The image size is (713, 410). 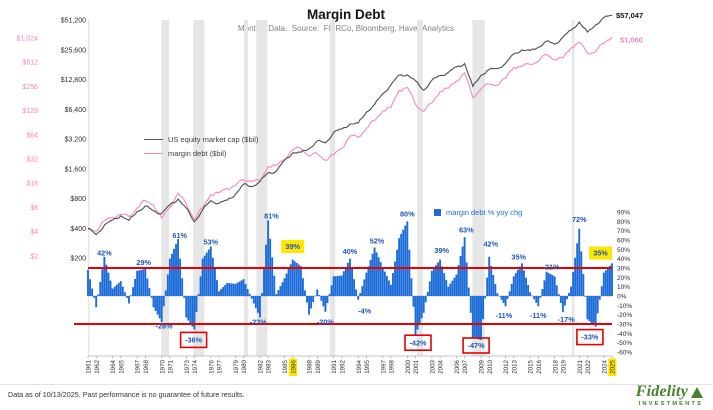 What do you see at coordinates (28, 39) in the screenshot?
I see `svg-text: $1,024` at bounding box center [28, 39].